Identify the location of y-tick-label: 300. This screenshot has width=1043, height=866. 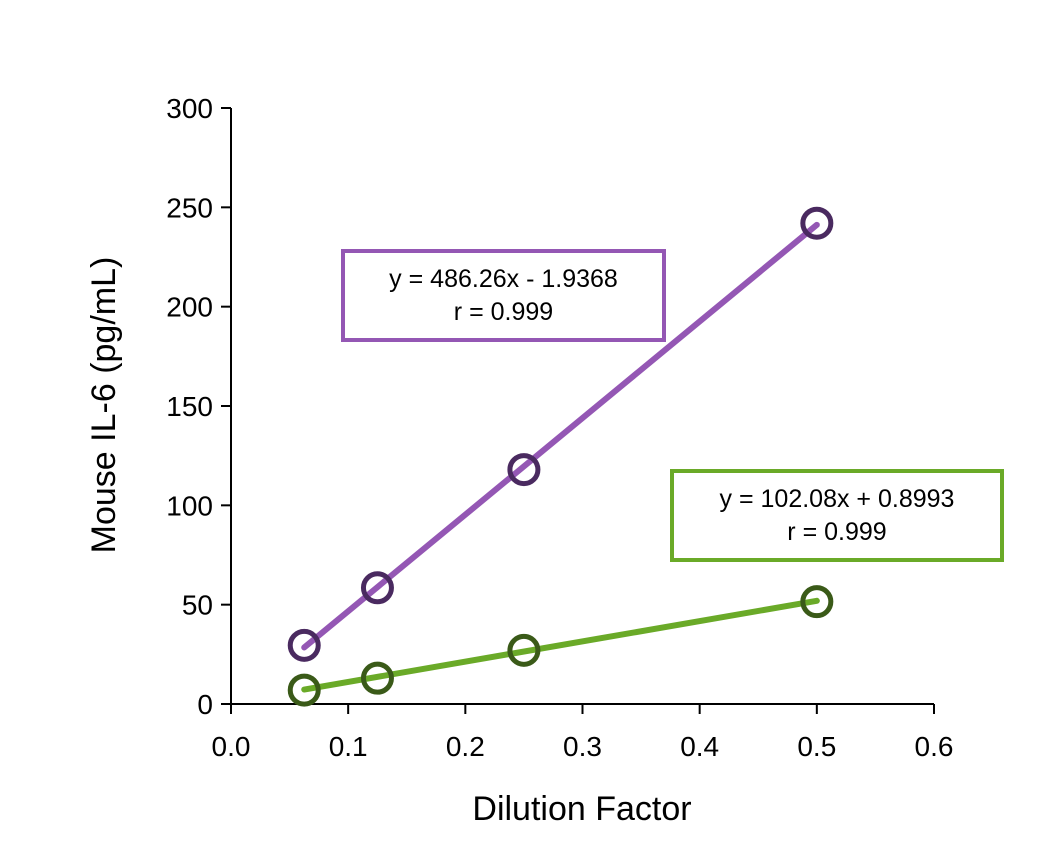
(189, 108).